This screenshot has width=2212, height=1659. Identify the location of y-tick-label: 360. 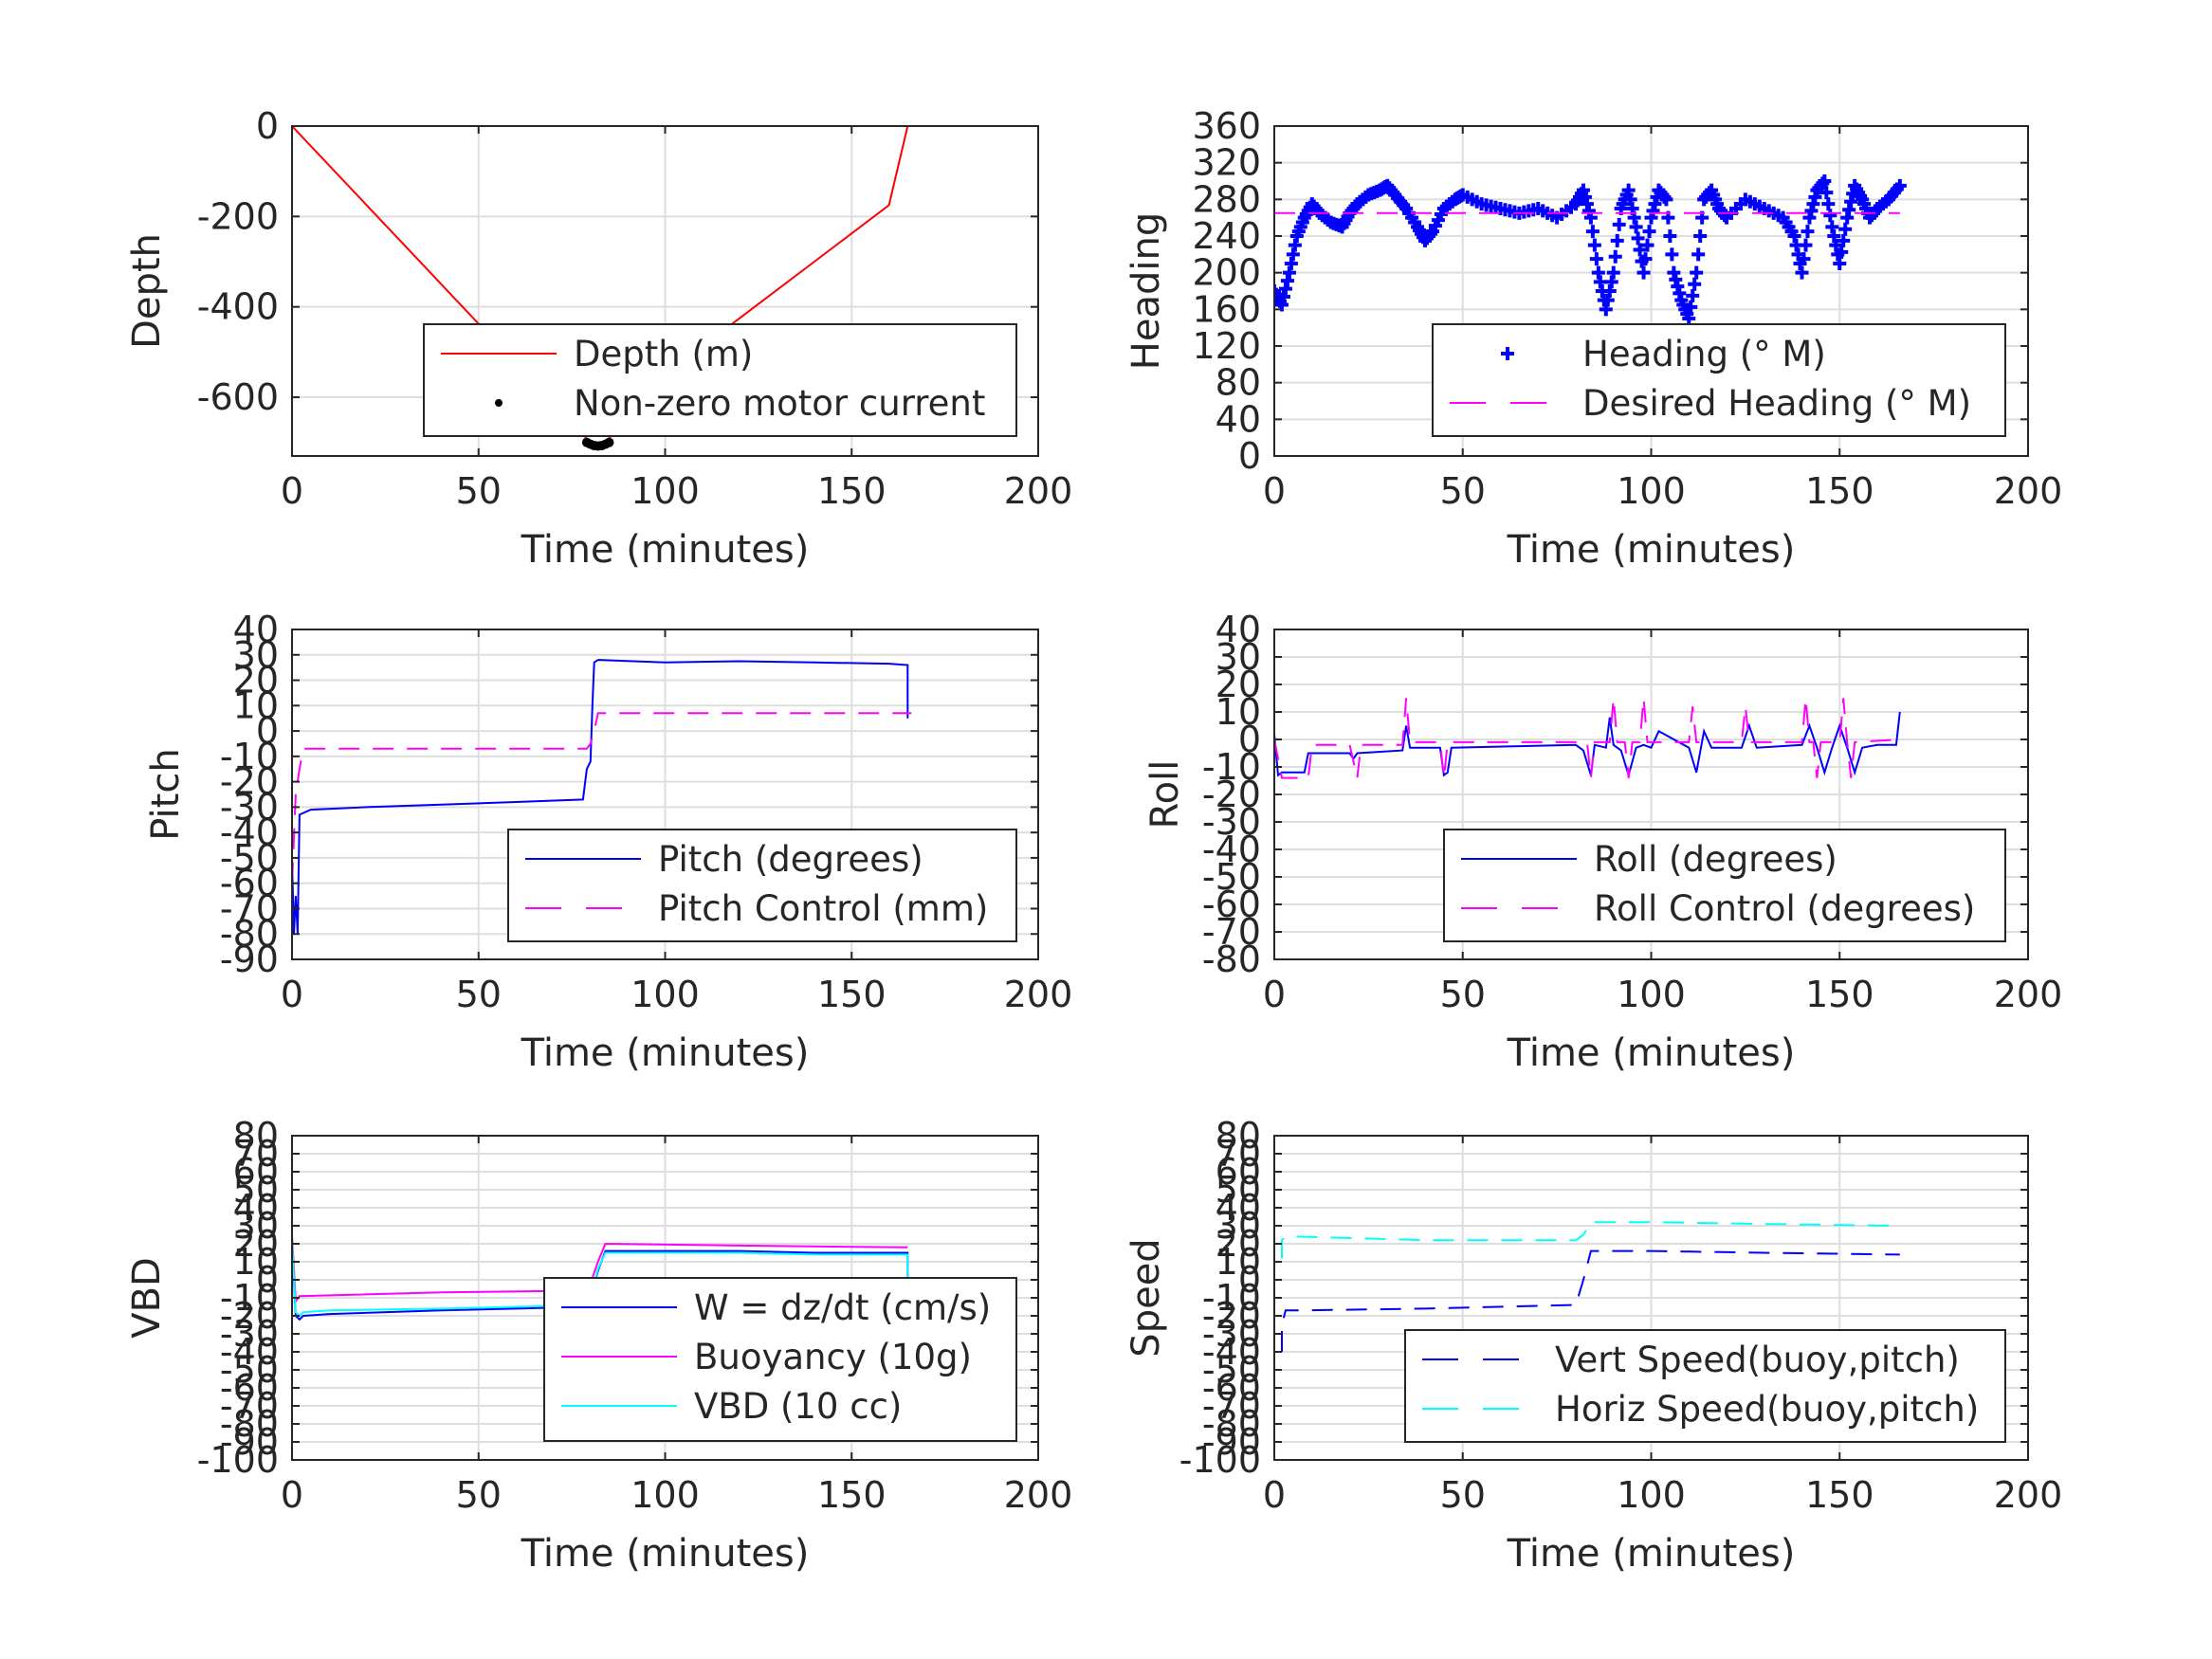
(1226, 126).